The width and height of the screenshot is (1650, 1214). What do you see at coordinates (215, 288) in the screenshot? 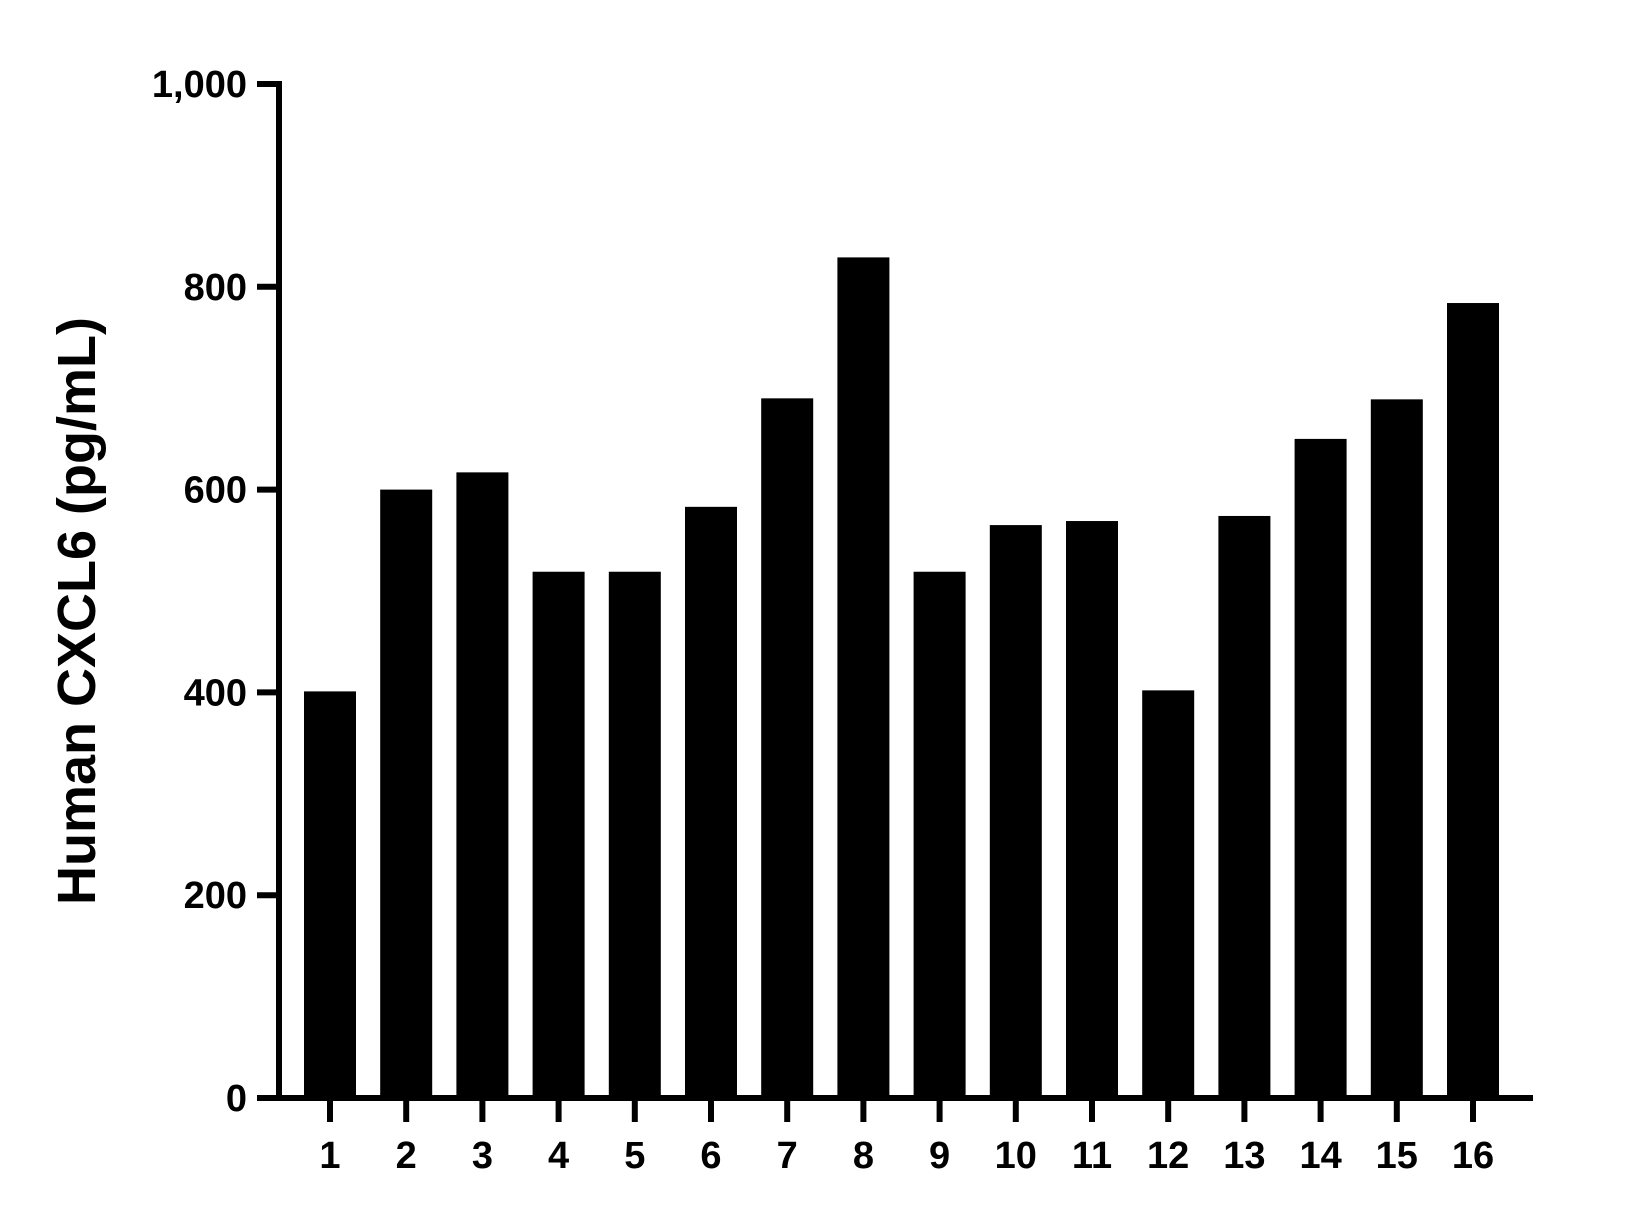
I see `y-tick-label: 800` at bounding box center [215, 288].